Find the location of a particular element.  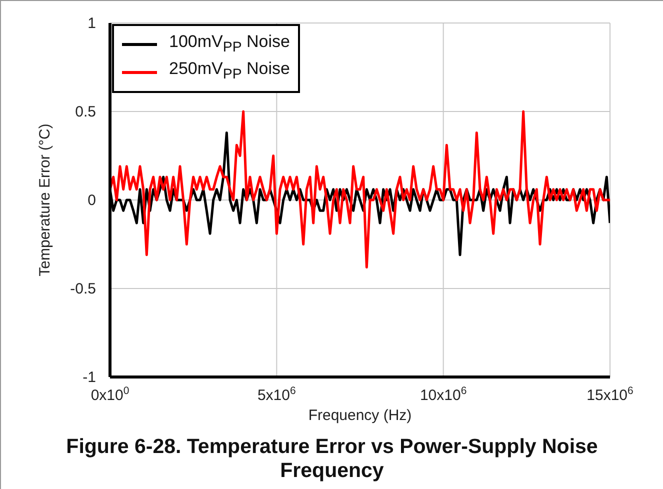

y-tick-label: 0 is located at coordinates (92, 200).